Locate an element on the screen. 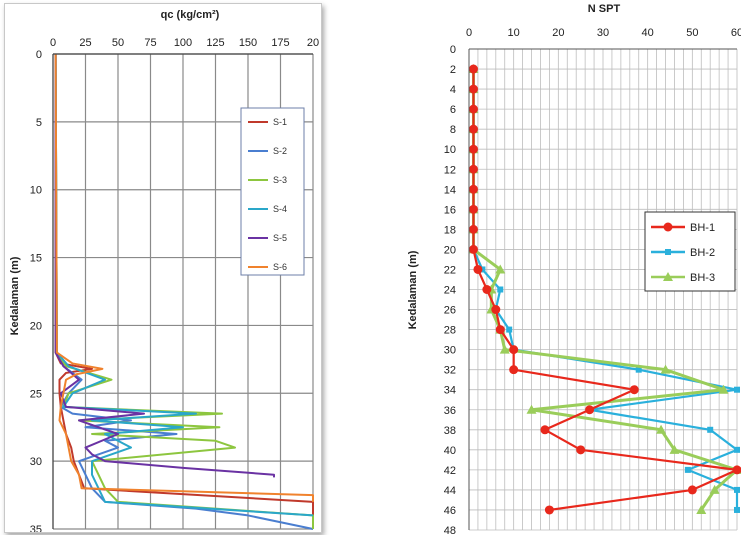 This screenshot has height=535, width=741. cpt-y-tick-label: 20 is located at coordinates (36, 326).